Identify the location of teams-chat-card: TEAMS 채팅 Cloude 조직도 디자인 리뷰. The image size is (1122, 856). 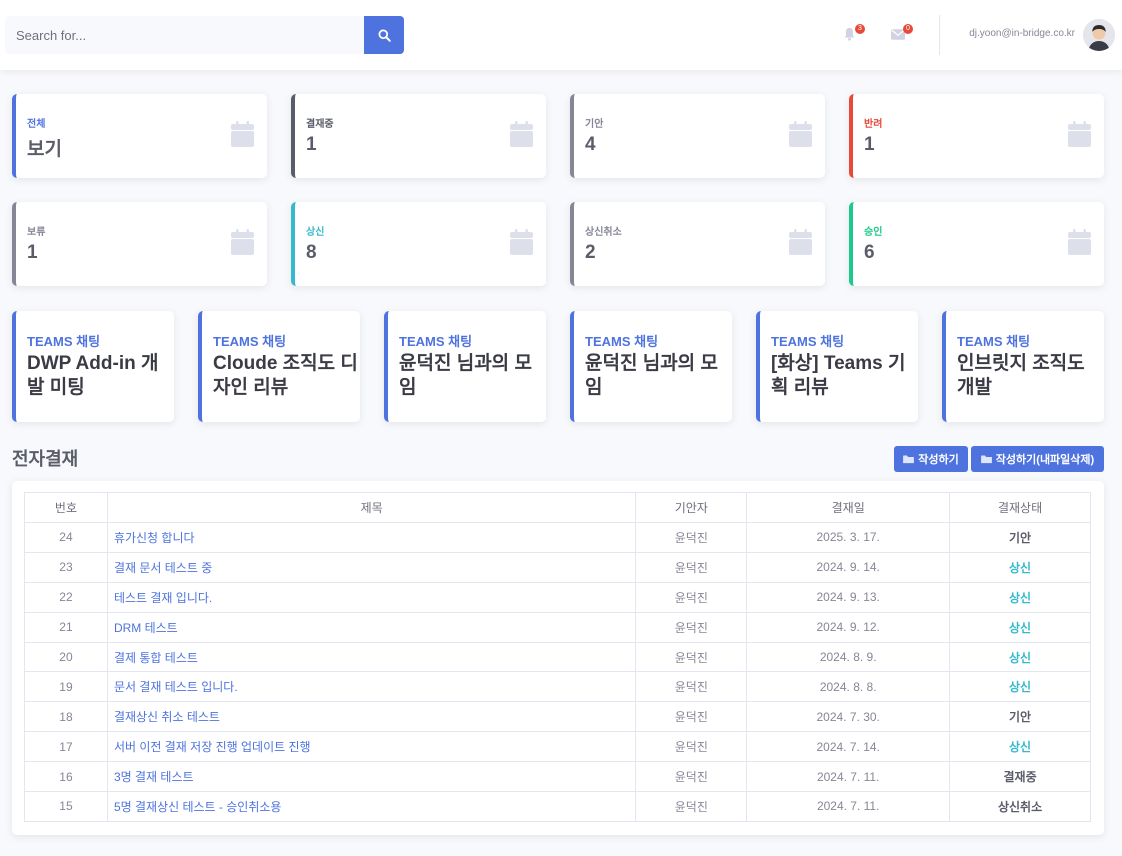
(279, 366).